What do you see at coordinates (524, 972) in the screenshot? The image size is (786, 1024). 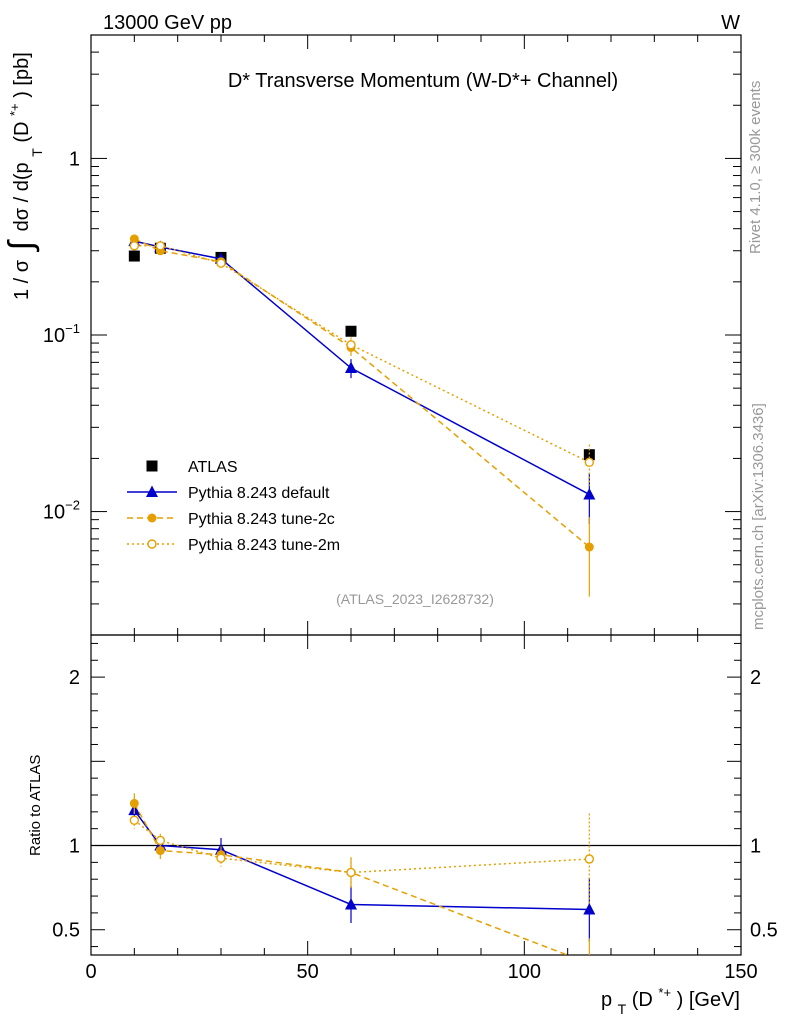 I see `x-tick-label: 100` at bounding box center [524, 972].